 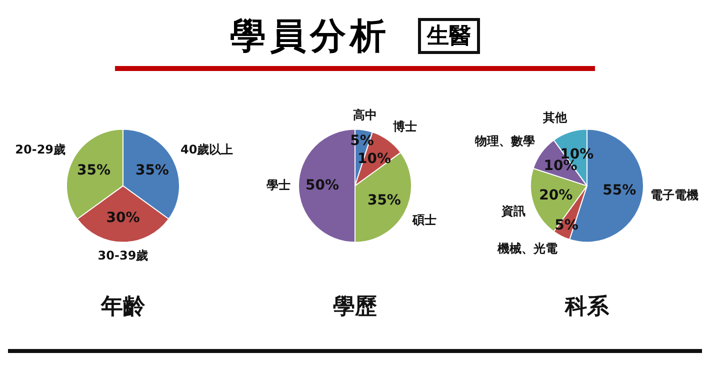 I want to click on slice-label: 學士, so click(x=278, y=185).